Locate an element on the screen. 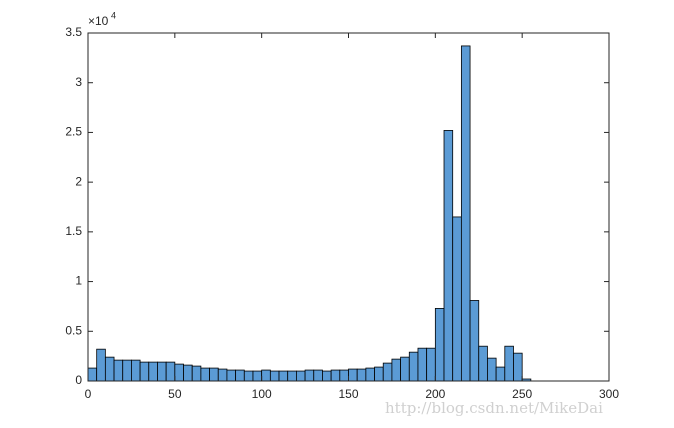 This screenshot has height=428, width=674. x-tick-label: 0 is located at coordinates (88, 394).